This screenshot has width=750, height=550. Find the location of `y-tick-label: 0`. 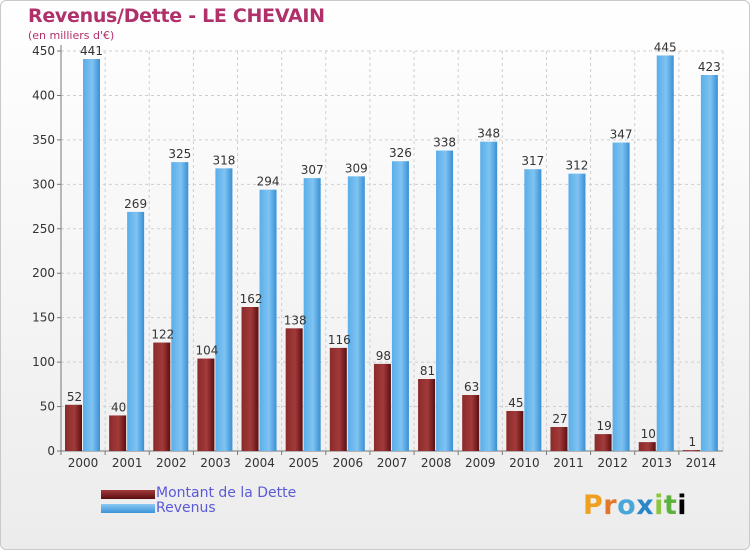

y-tick-label: 0 is located at coordinates (51, 451).